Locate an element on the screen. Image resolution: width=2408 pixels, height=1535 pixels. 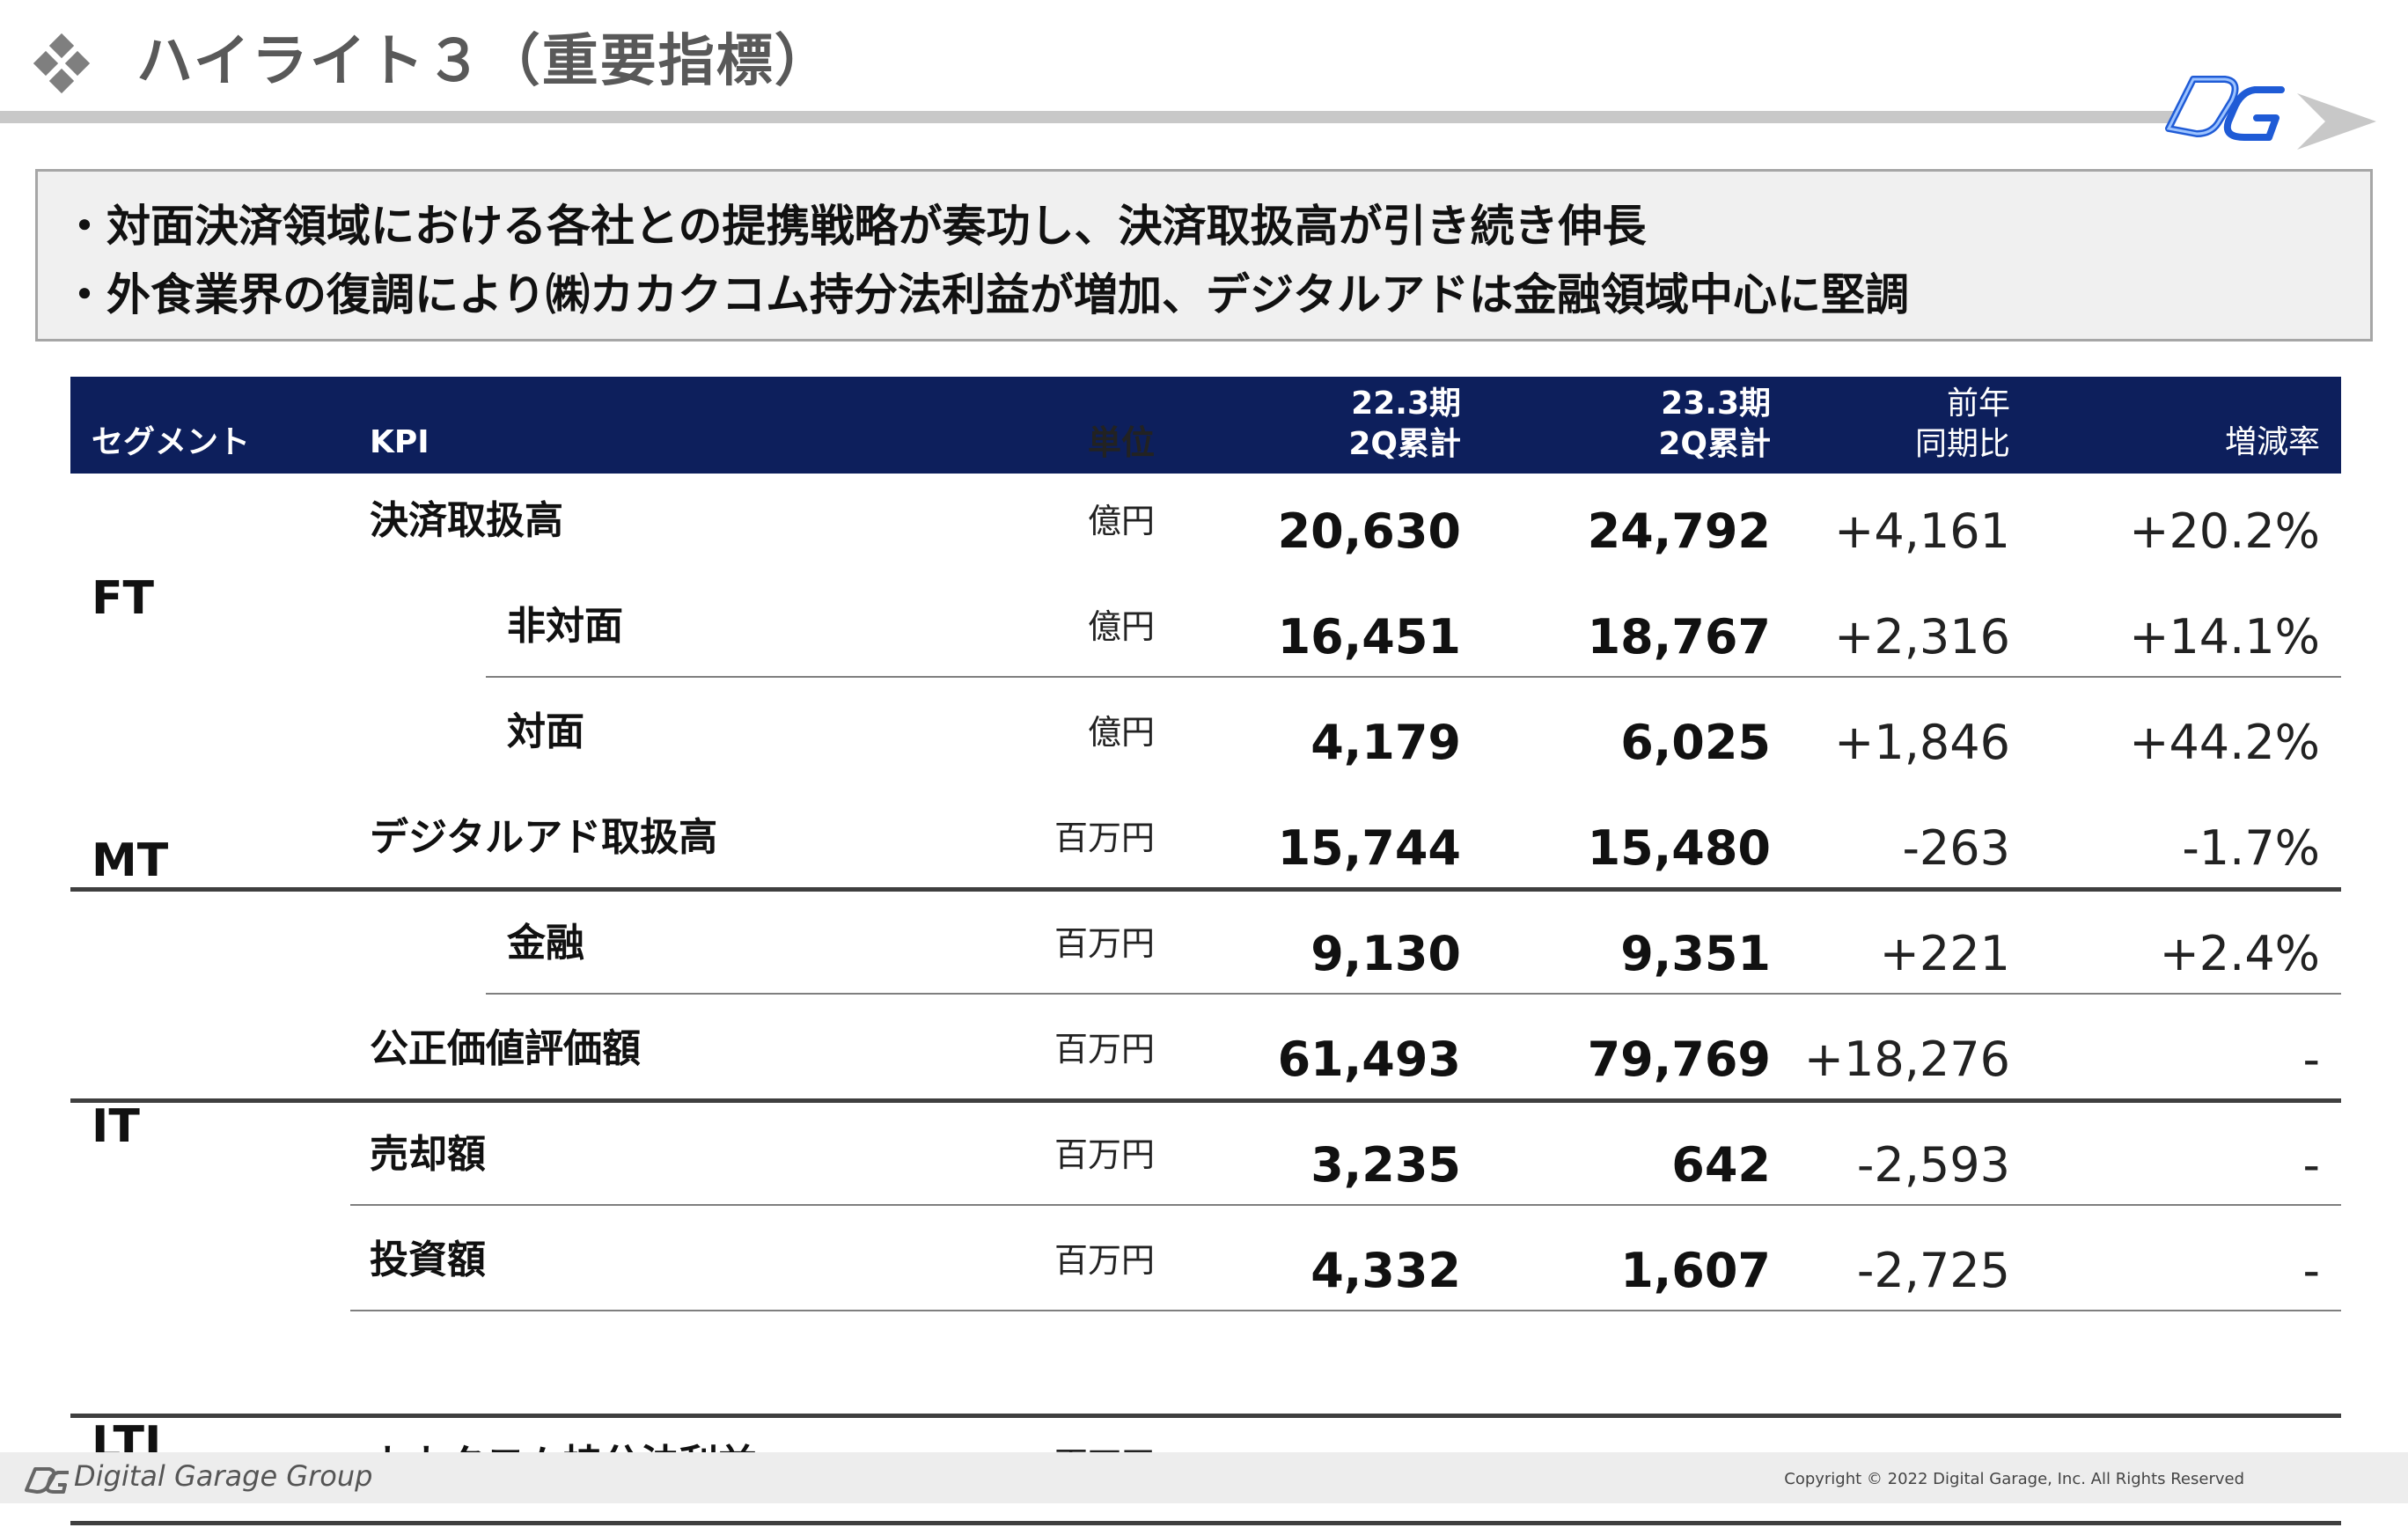
value-fy23: 79,769 is located at coordinates (1679, 1059).